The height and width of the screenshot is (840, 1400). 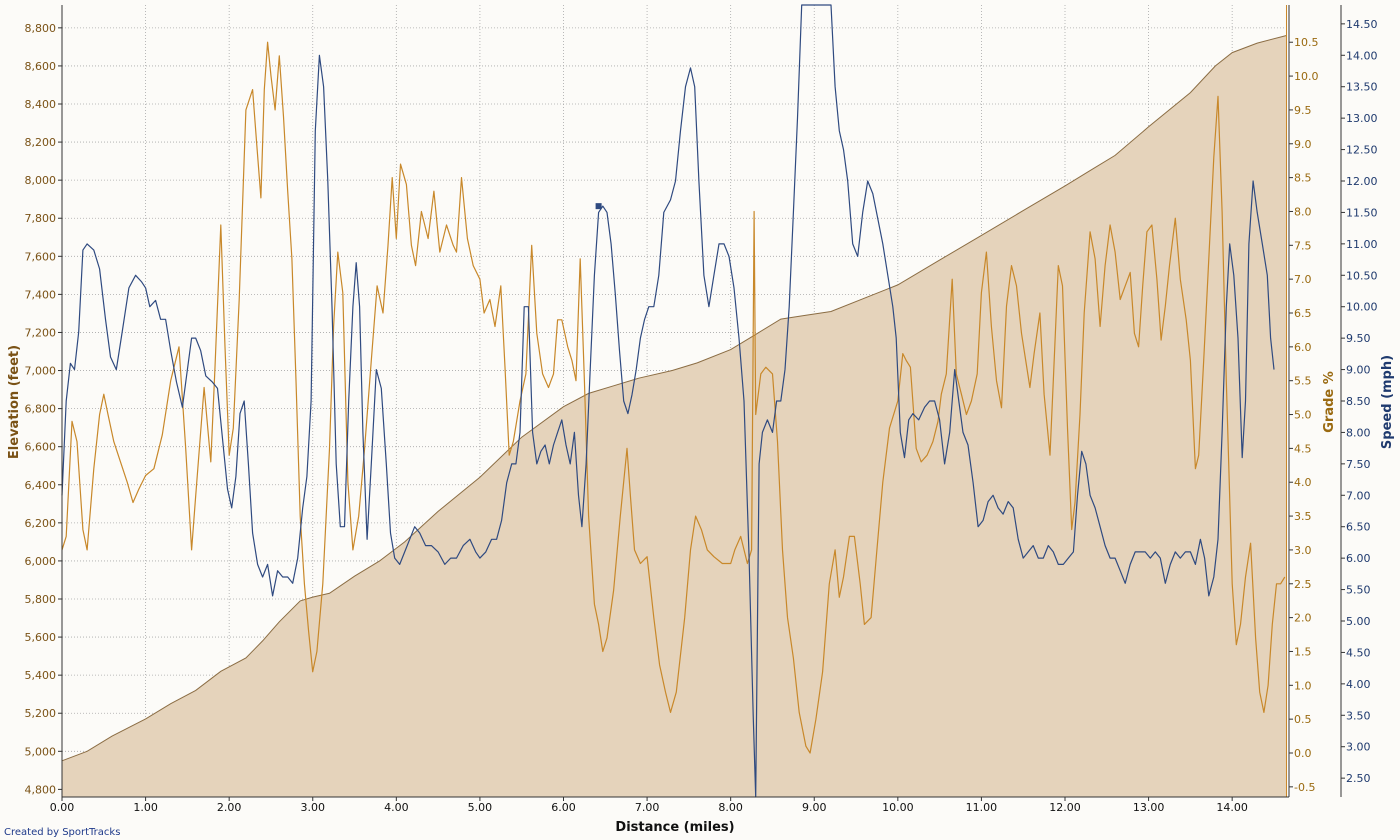 What do you see at coordinates (41, 332) in the screenshot?
I see `elevation-tick-label: 7,200` at bounding box center [41, 332].